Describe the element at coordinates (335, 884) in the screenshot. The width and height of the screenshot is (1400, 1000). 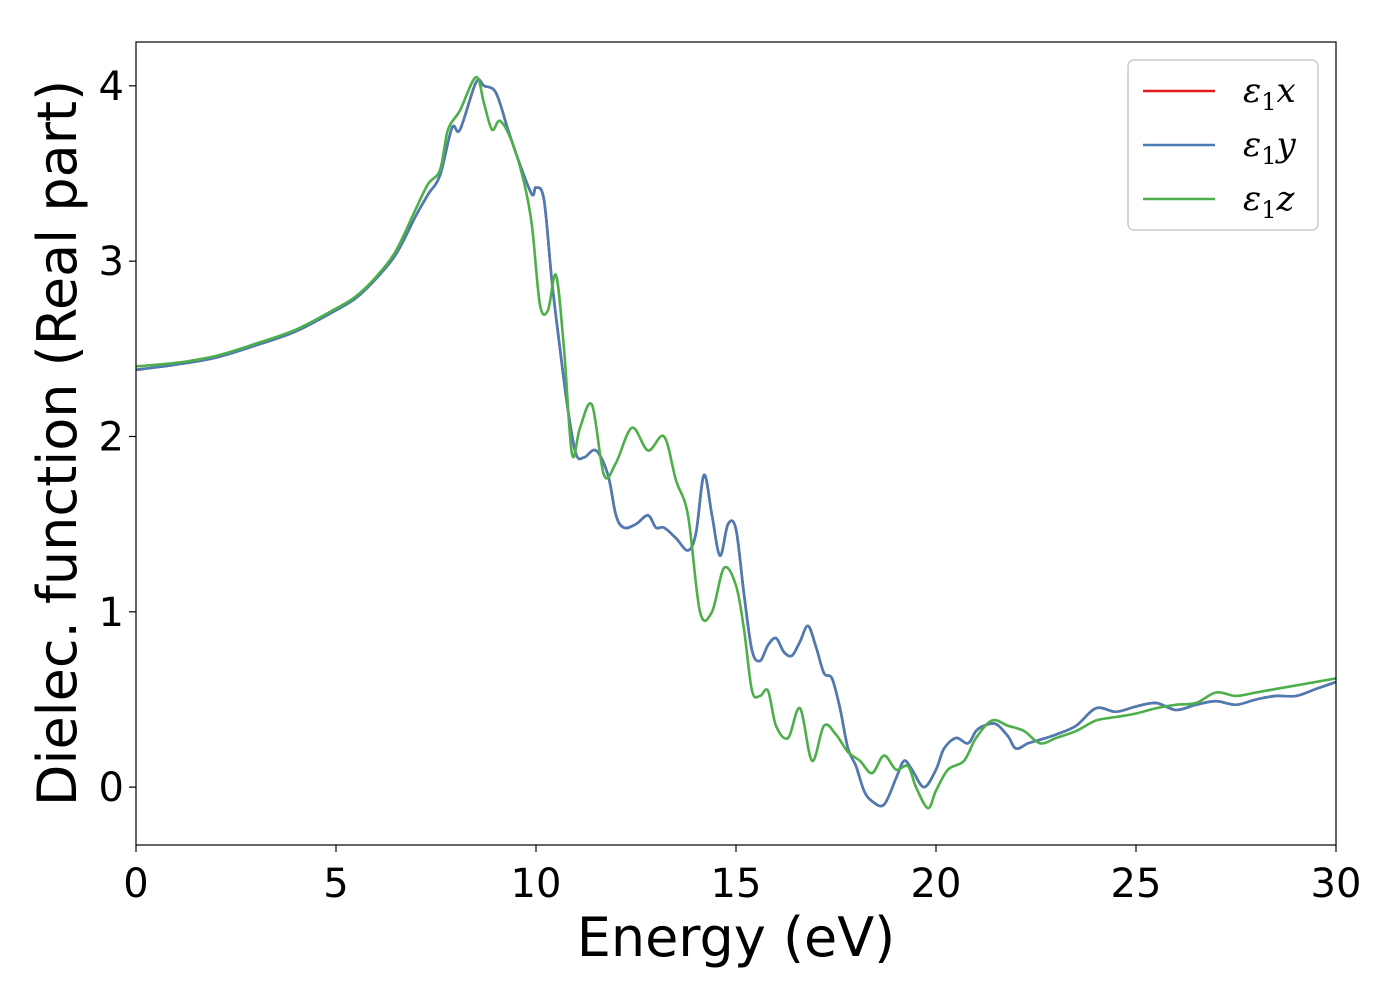
I see `x-tick-label: 5` at that location.